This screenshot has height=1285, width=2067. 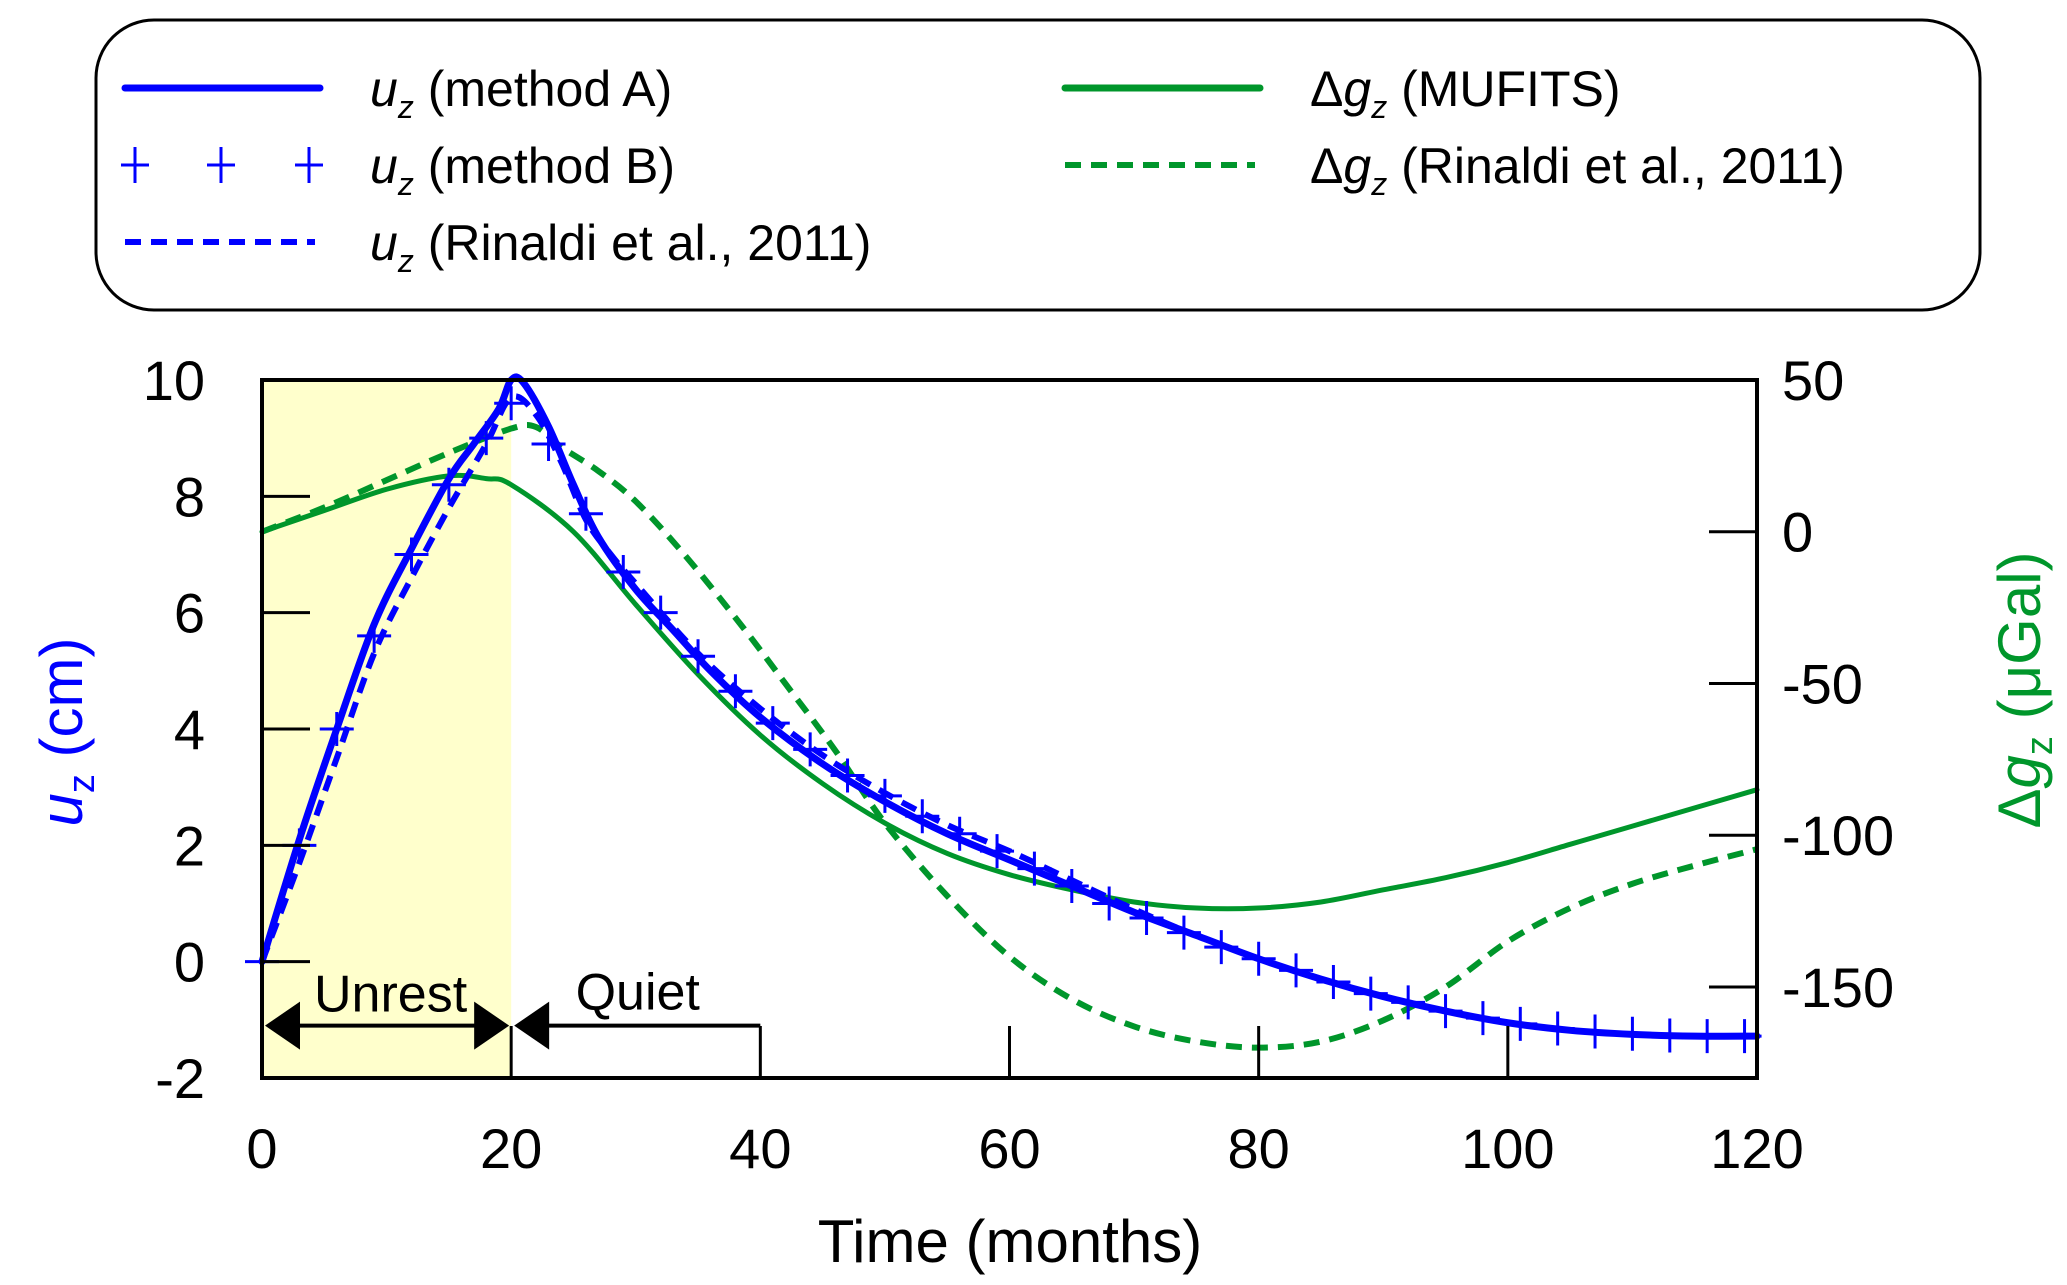 I want to click on y-axis-title-left: uz (cm), so click(x=65, y=732).